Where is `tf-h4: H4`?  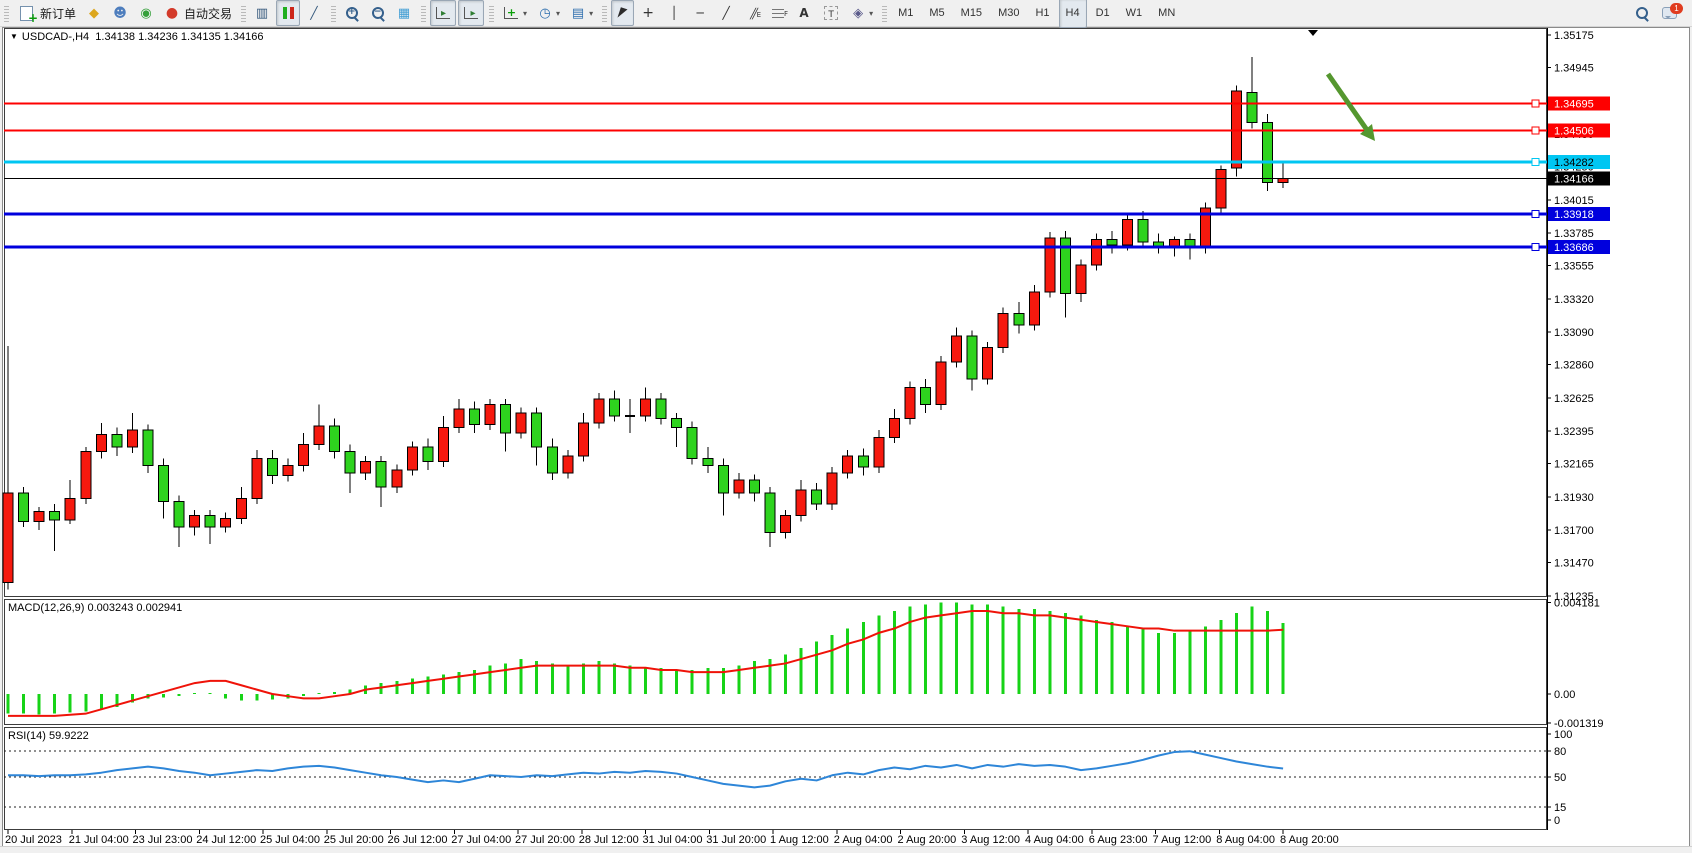
tf-h4: H4 is located at coordinates (1072, 14).